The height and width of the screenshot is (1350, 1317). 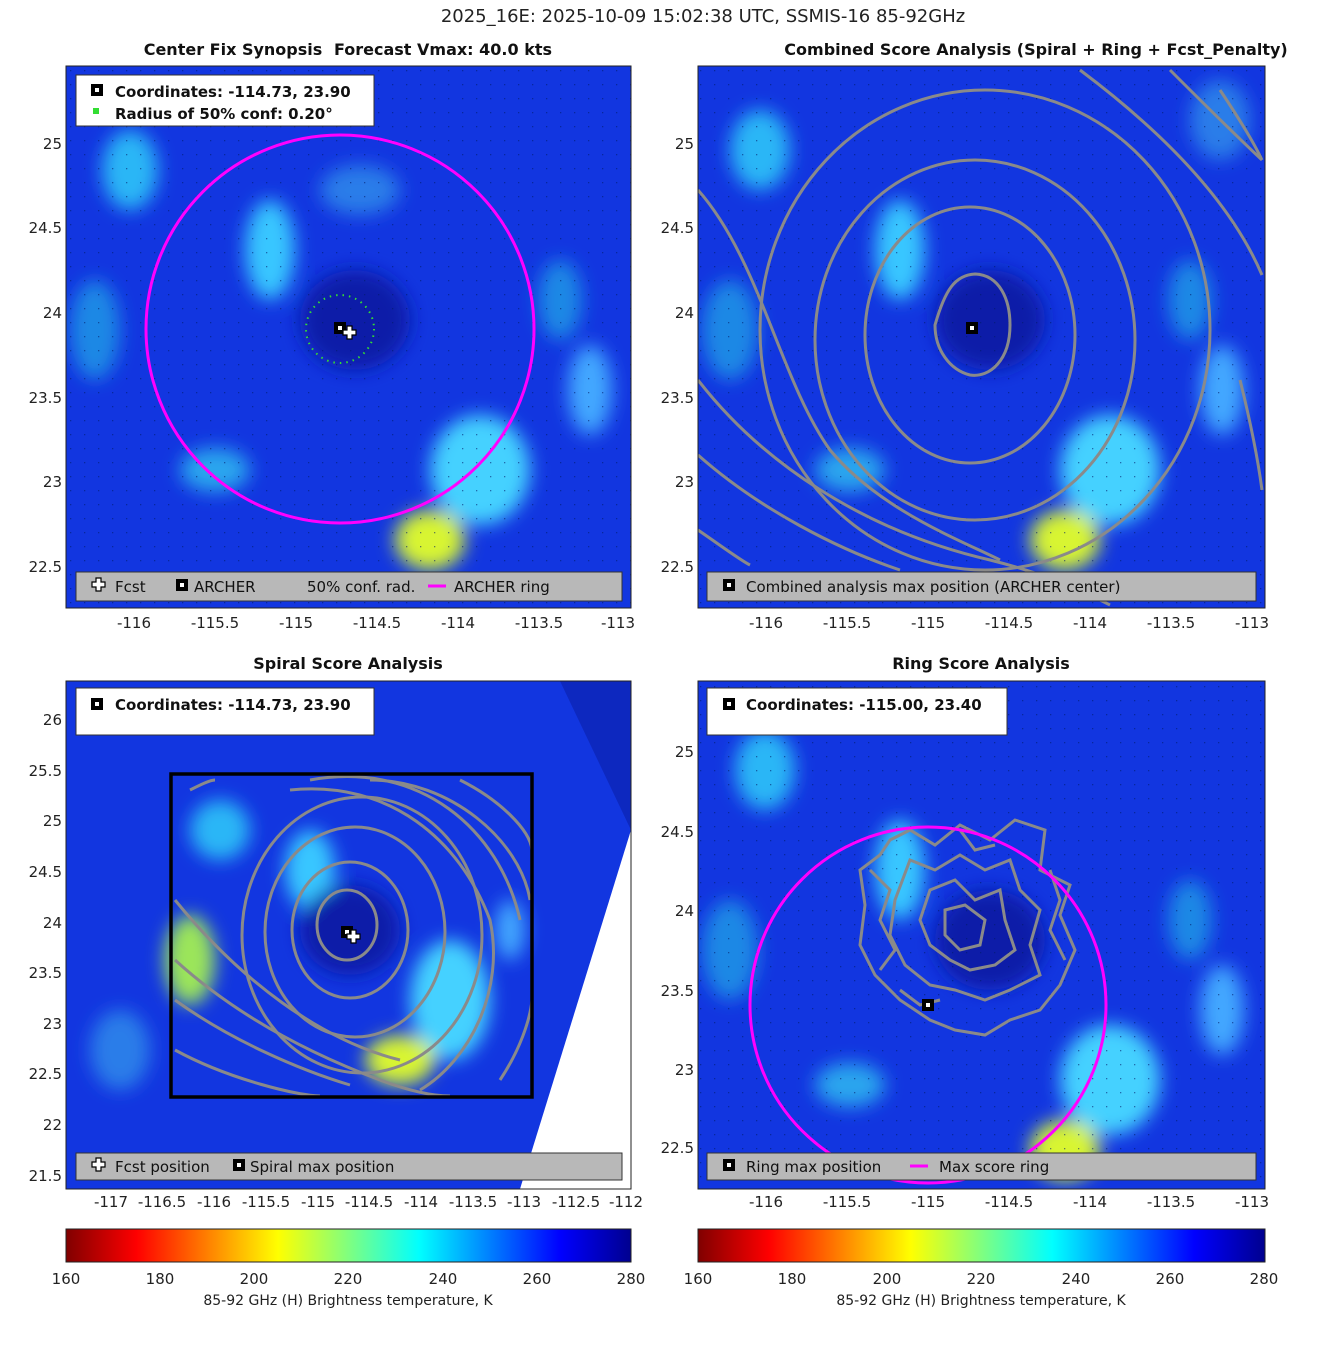 What do you see at coordinates (254, 1279) in the screenshot?
I see `tick-label: 200` at bounding box center [254, 1279].